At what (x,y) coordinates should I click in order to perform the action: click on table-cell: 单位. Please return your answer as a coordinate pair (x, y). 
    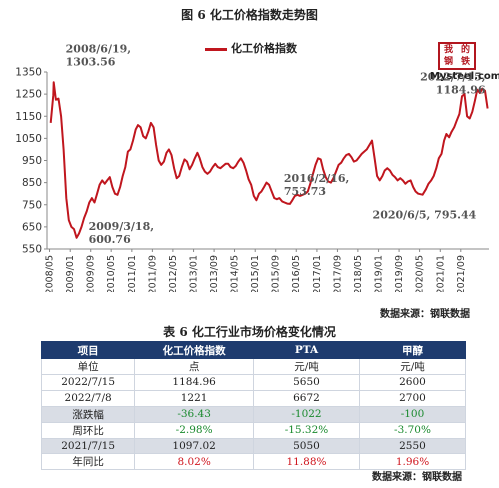
    Looking at the image, I should click on (88, 366).